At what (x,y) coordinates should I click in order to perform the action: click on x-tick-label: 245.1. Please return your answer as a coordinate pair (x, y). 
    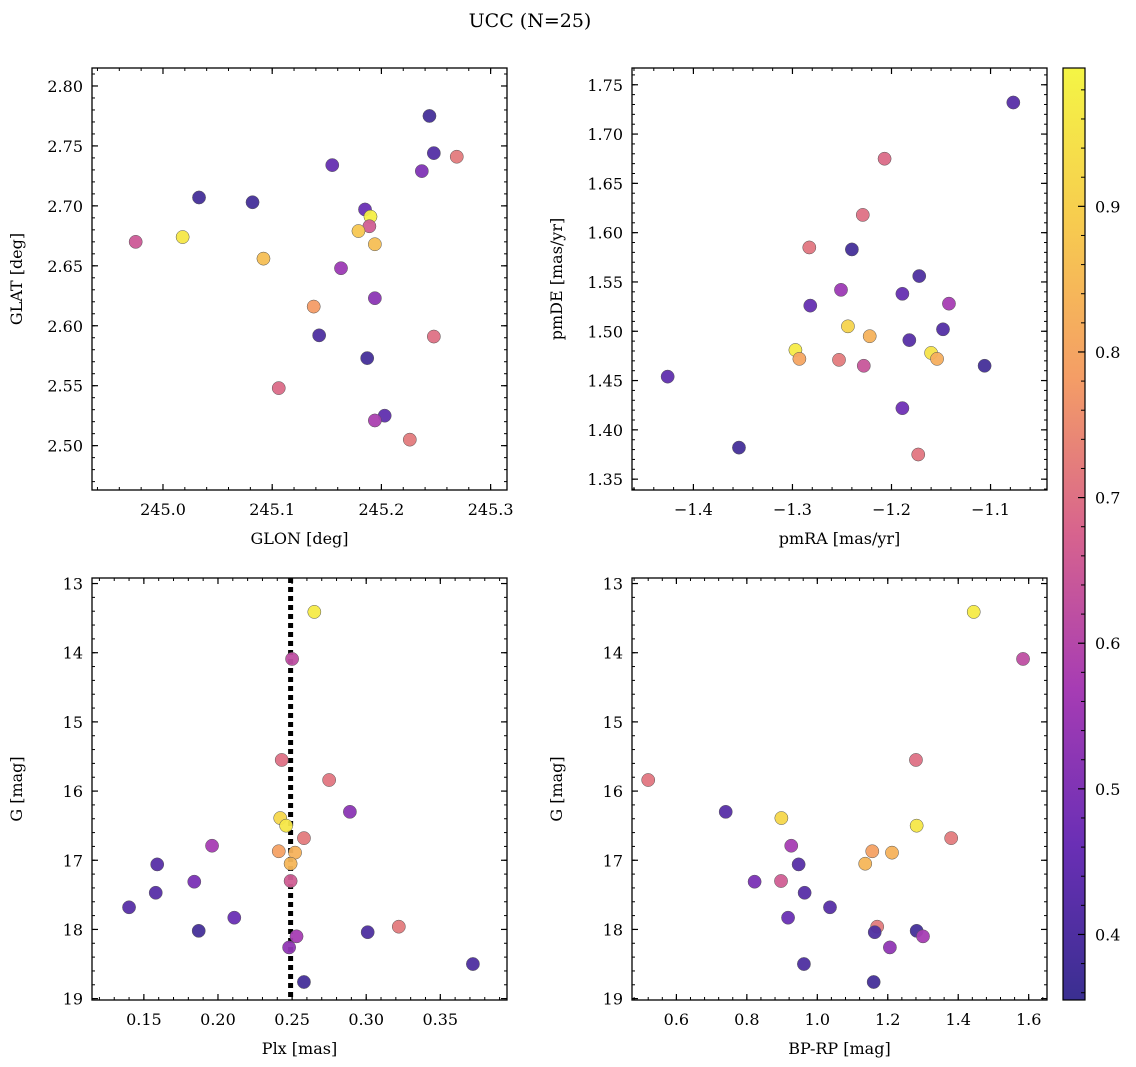
    Looking at the image, I should click on (272, 509).